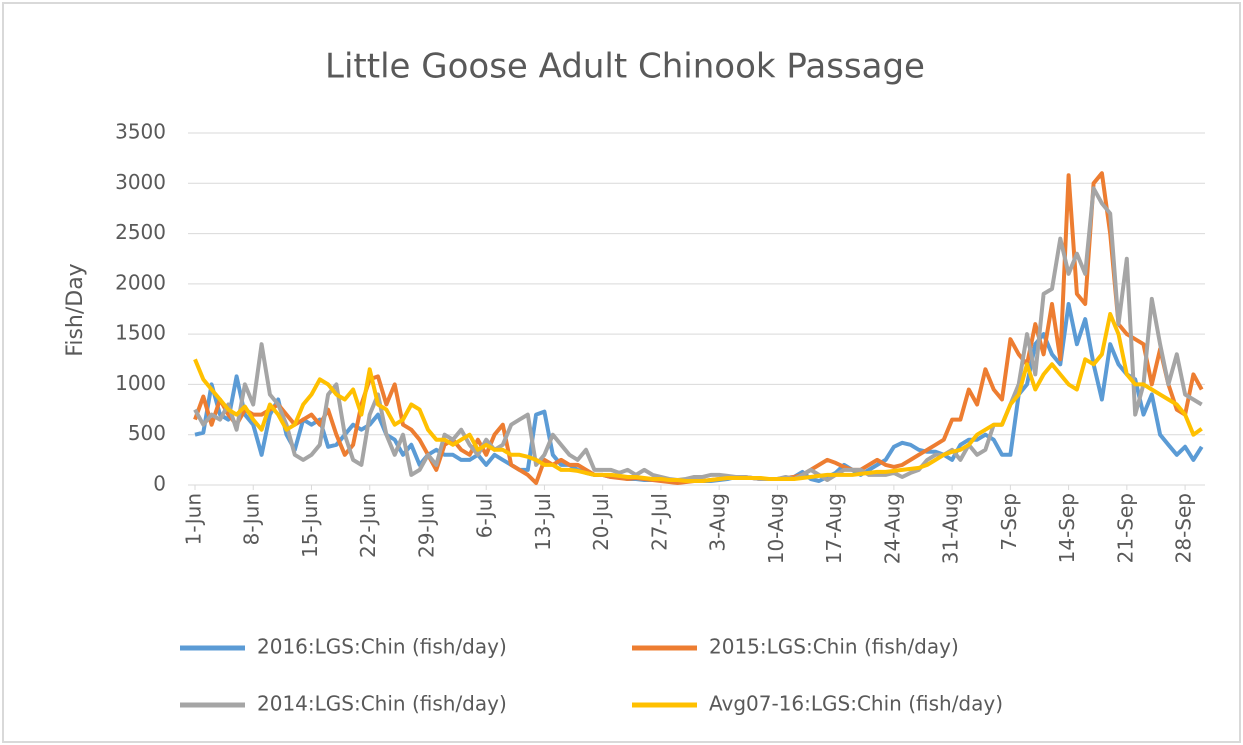 The height and width of the screenshot is (745, 1243). Describe the element at coordinates (485, 515) in the screenshot. I see `x-tick-label: 6-Jul` at that location.